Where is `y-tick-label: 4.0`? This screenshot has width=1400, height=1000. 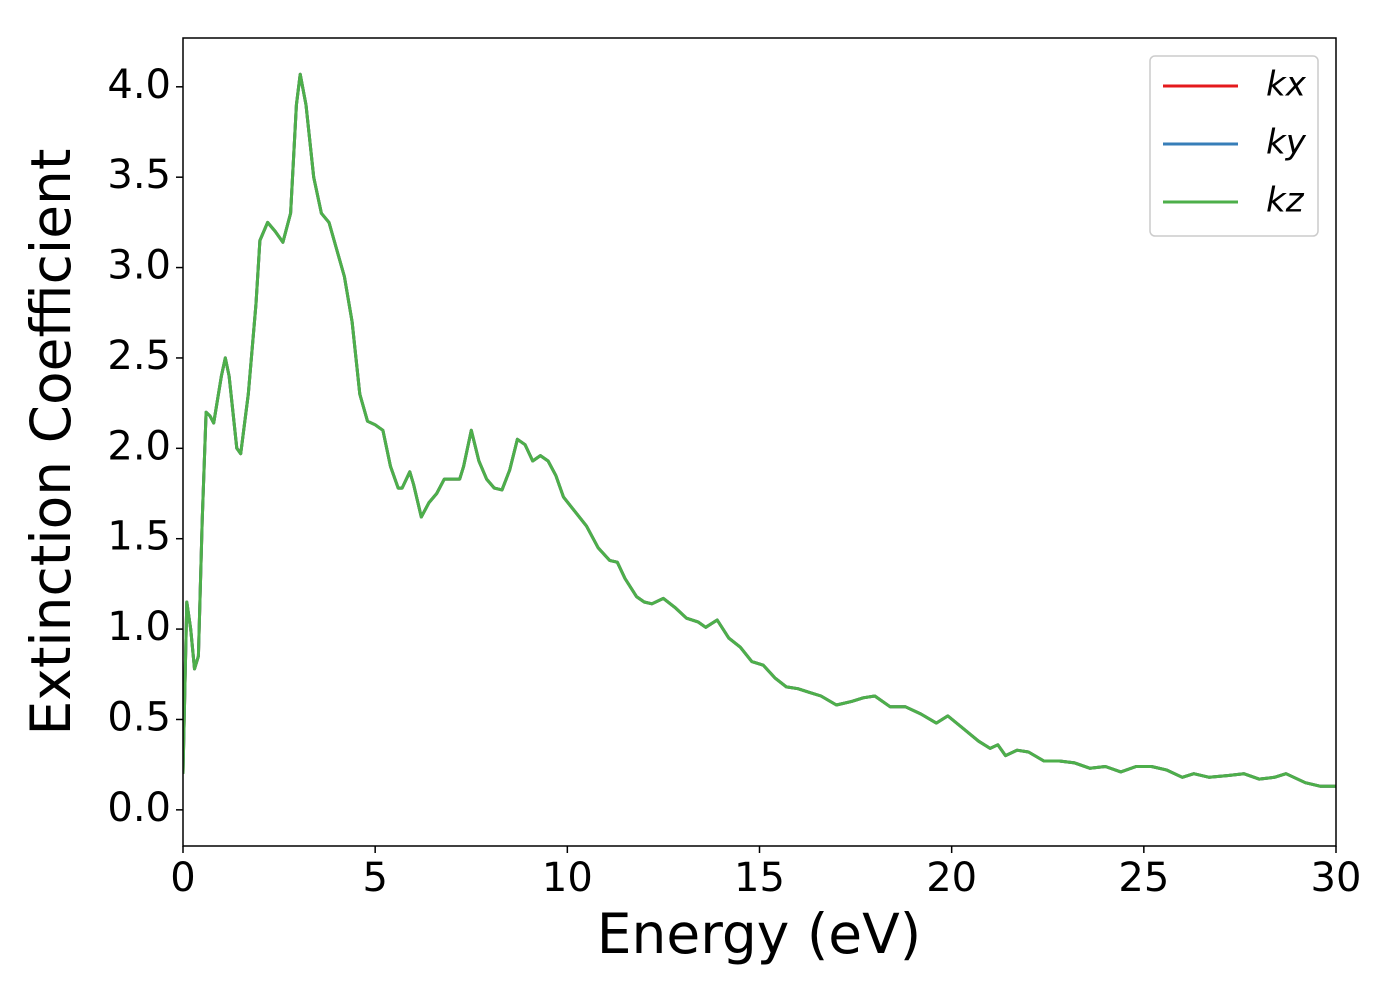 y-tick-label: 4.0 is located at coordinates (139, 85).